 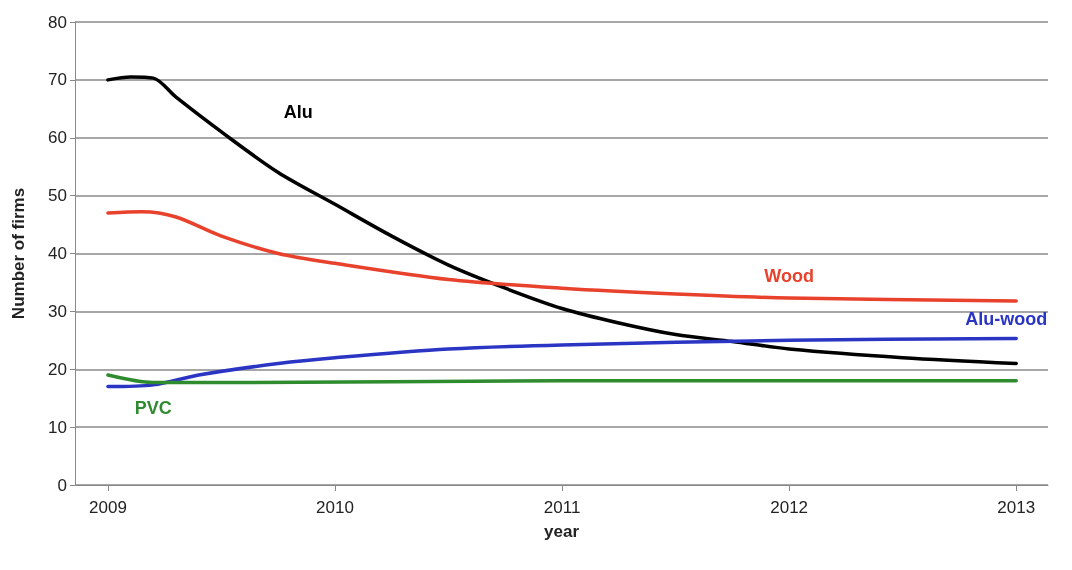 I want to click on y-tick-label: 0, so click(x=62, y=485).